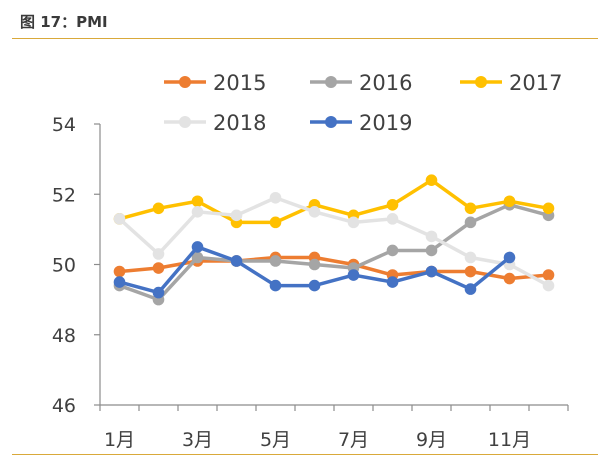 Image resolution: width=606 pixels, height=469 pixels. Describe the element at coordinates (64, 22) in the screenshot. I see `figure-title: 图 17：PMI` at that location.